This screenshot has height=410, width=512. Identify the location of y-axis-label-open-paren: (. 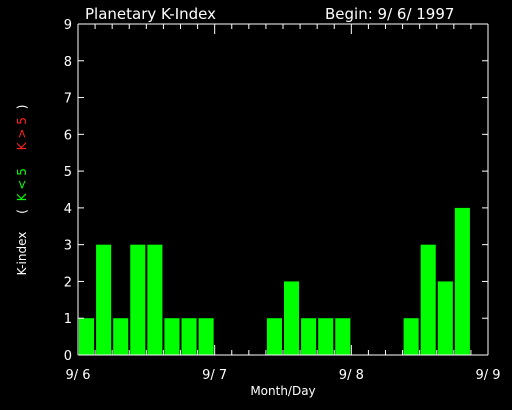
(22, 211).